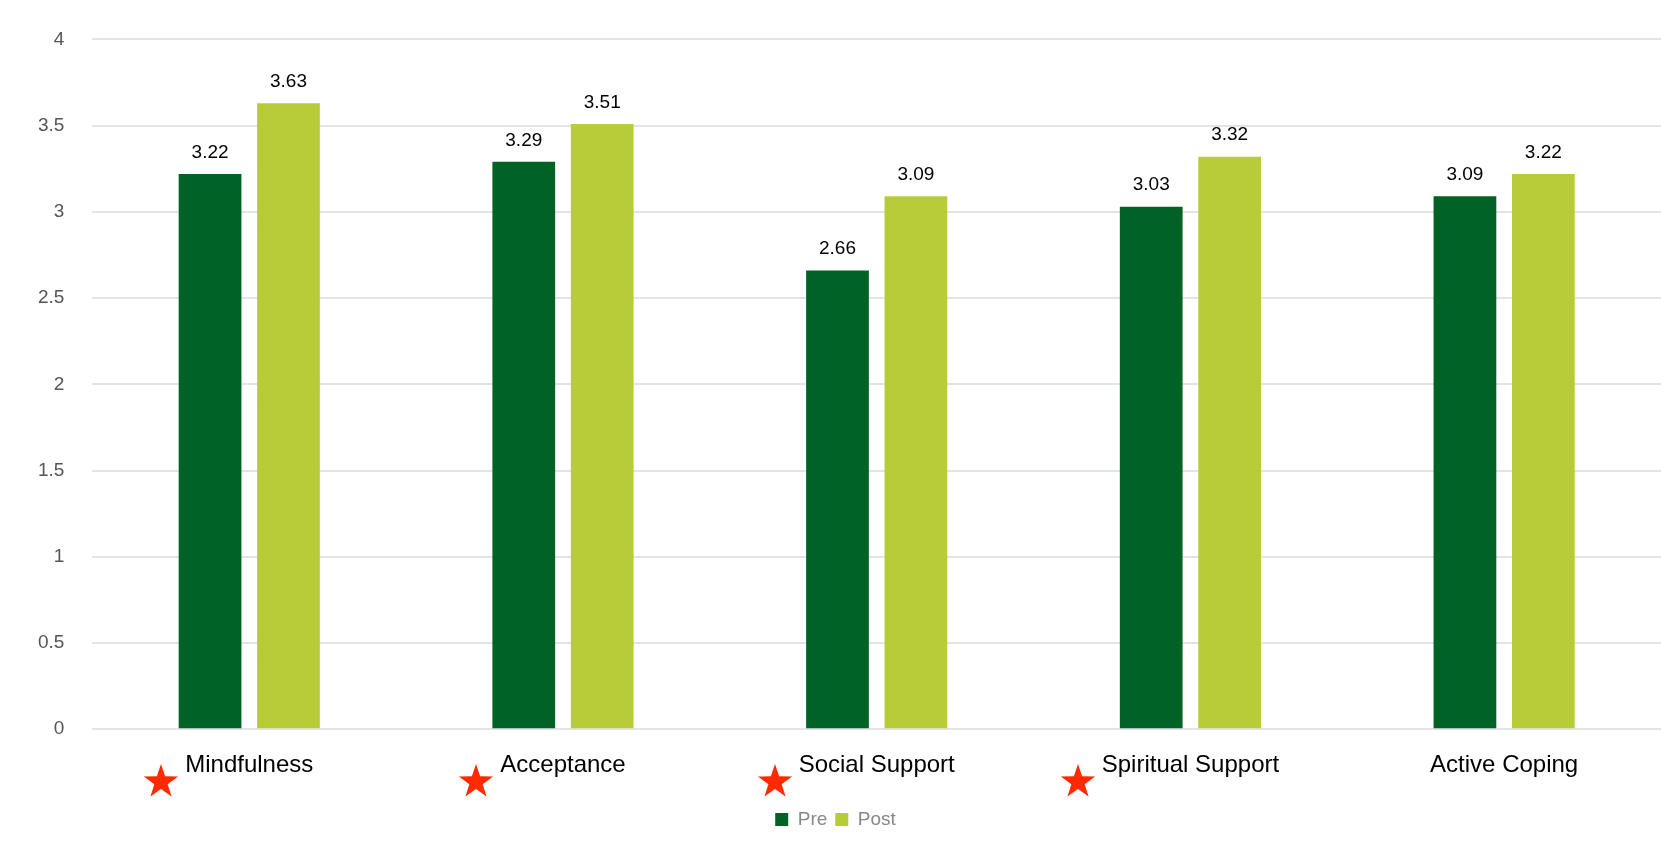  I want to click on x-tick-label: Spiritual Support, so click(1190, 764).